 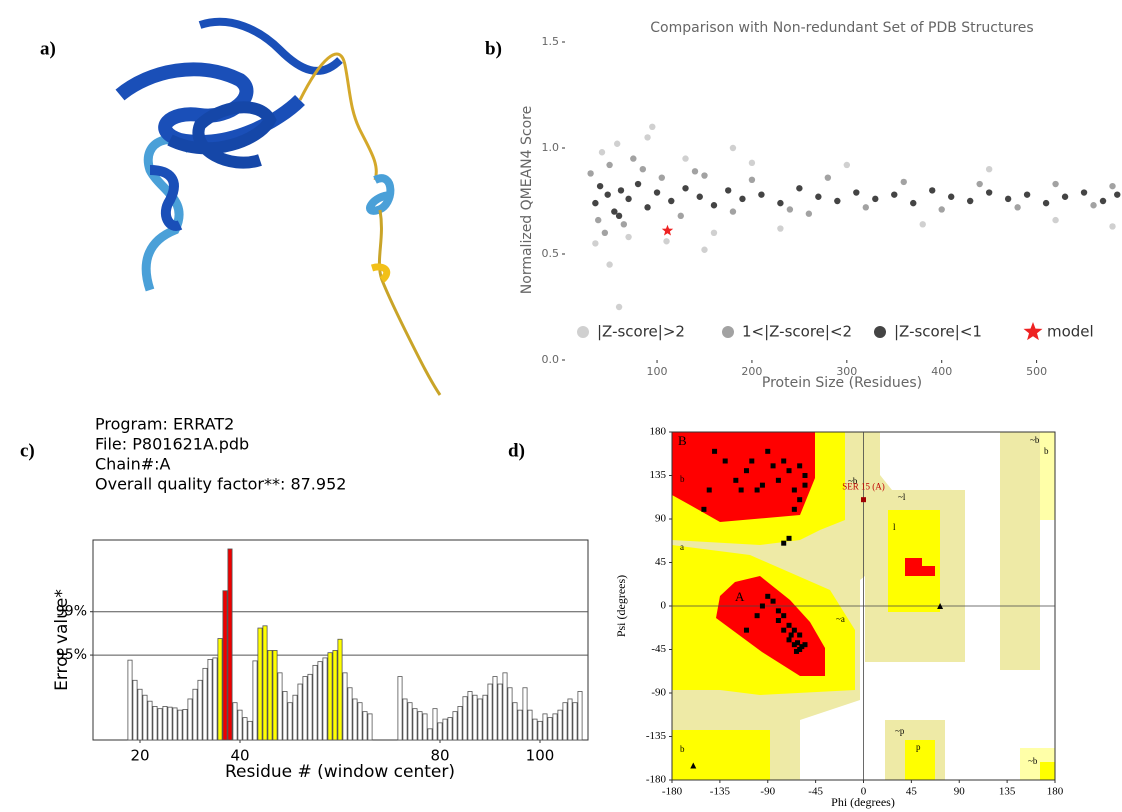 I want to click on y-tick-label: 0.5, so click(x=551, y=253).